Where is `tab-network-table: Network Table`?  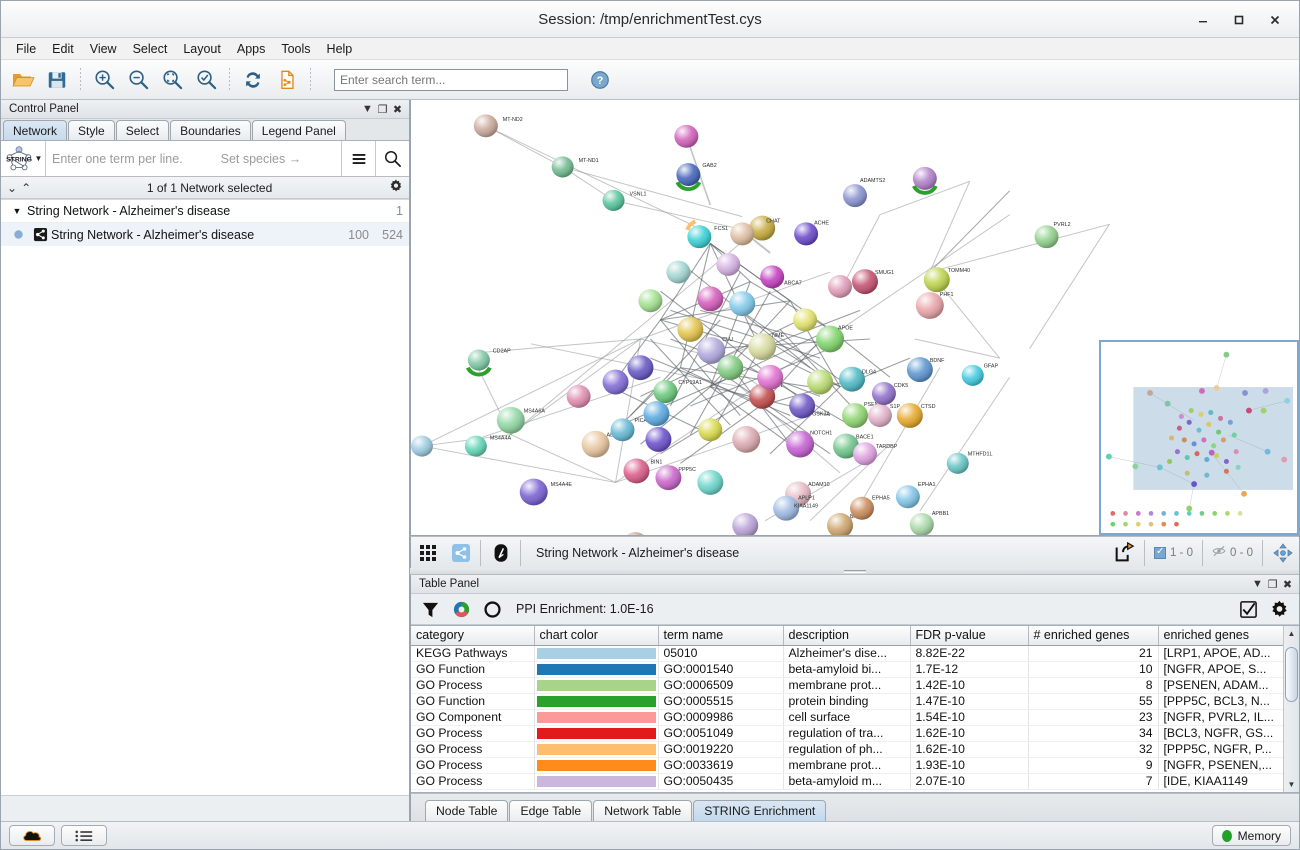
tab-network-table: Network Table is located at coordinates (643, 810).